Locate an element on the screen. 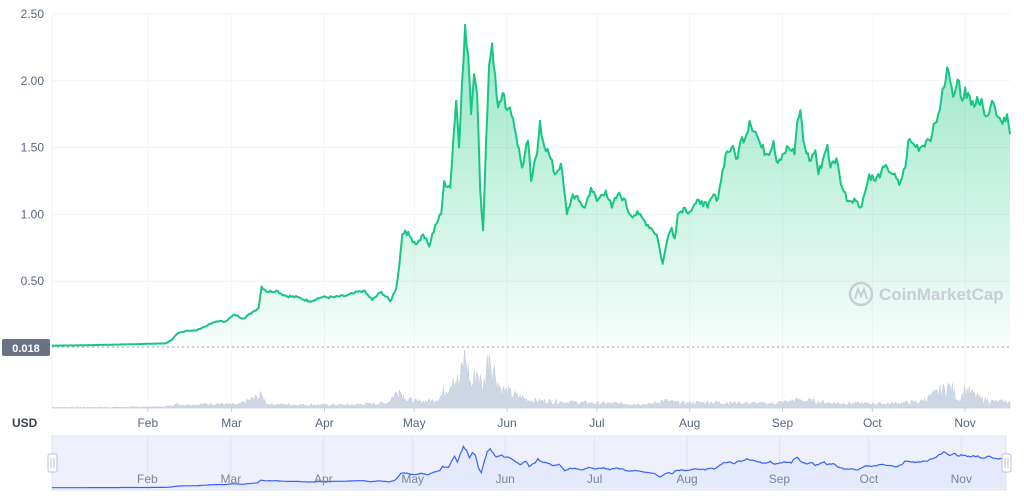 The width and height of the screenshot is (1024, 503). volume-bars is located at coordinates (531, 379).